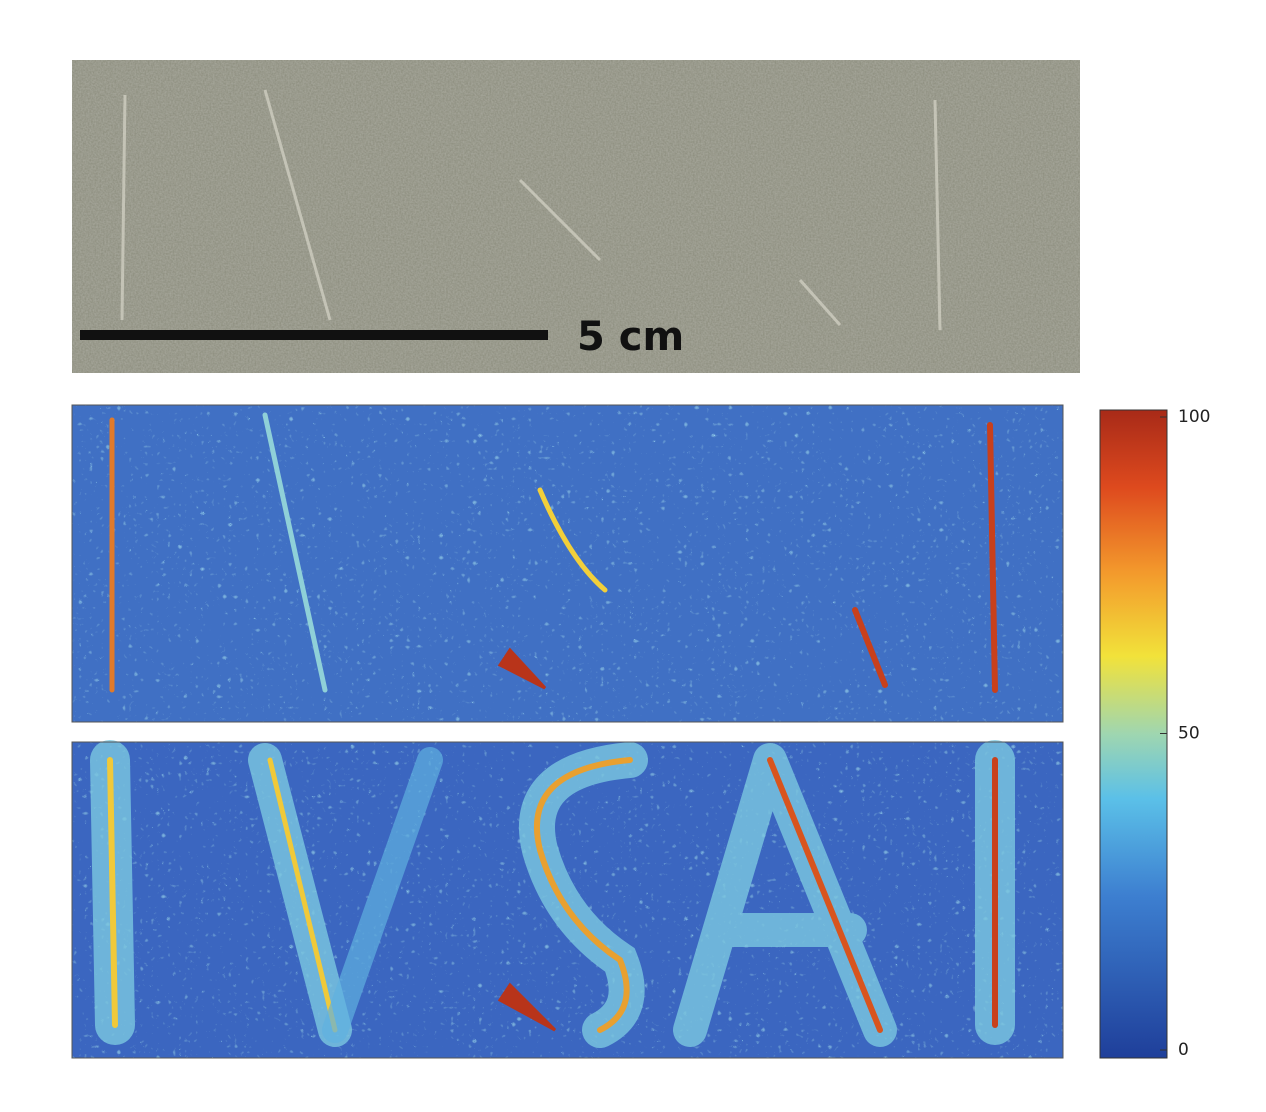 The width and height of the screenshot is (1266, 1112). Describe the element at coordinates (1183, 1050) in the screenshot. I see `colorbar-tick-label: 0` at that location.